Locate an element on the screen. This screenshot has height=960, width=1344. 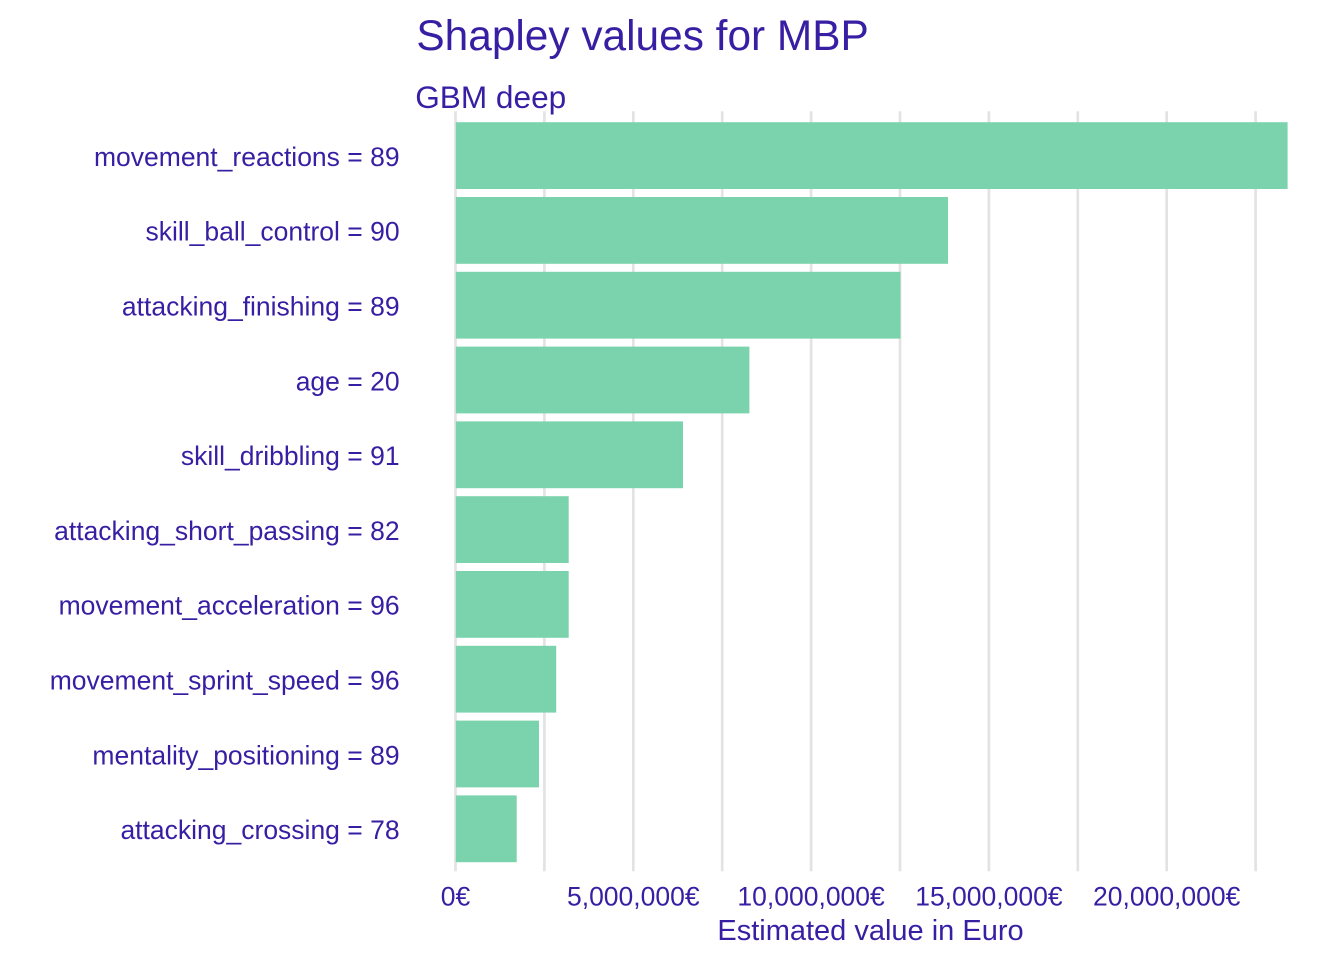
svg-text: Shapley values for MBP is located at coordinates (642, 35).